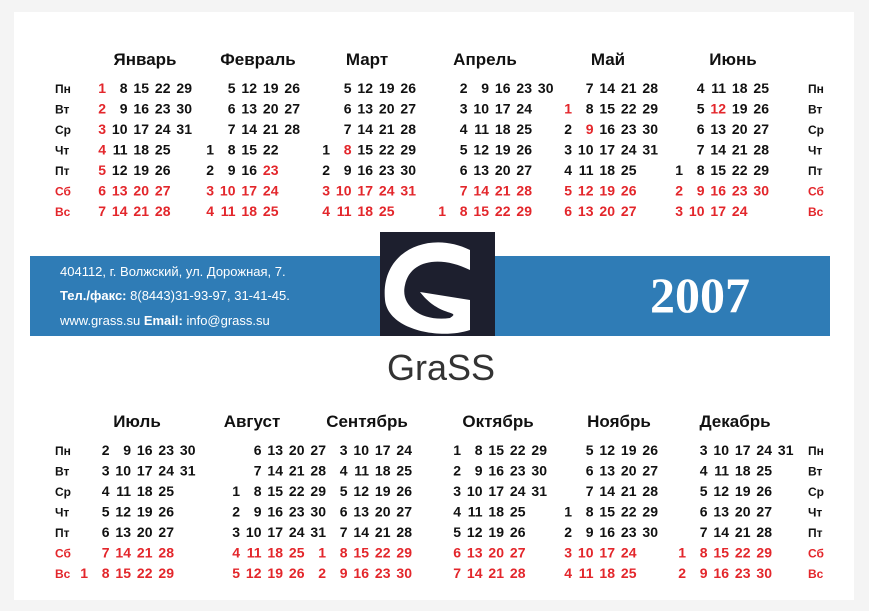 This screenshot has height=611, width=869. I want to click on day: 25, so click(297, 553).